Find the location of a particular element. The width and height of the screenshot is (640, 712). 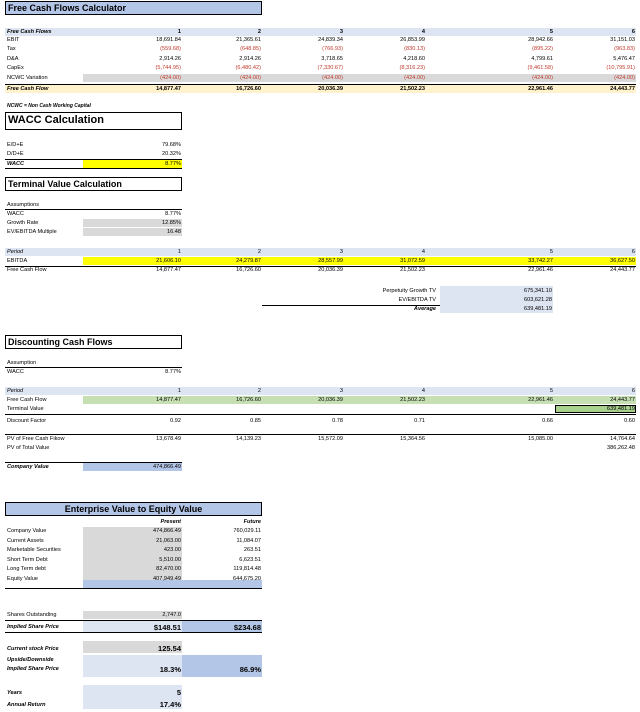

dcf-company-line is located at coordinates (93, 462).